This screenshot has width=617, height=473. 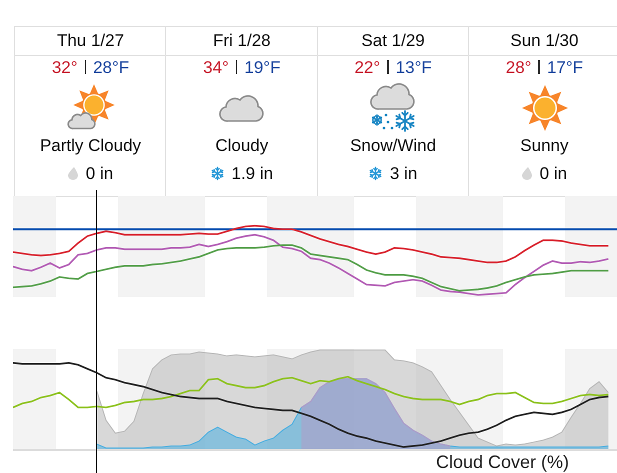 I want to click on data-label: 32°, so click(x=65, y=67).